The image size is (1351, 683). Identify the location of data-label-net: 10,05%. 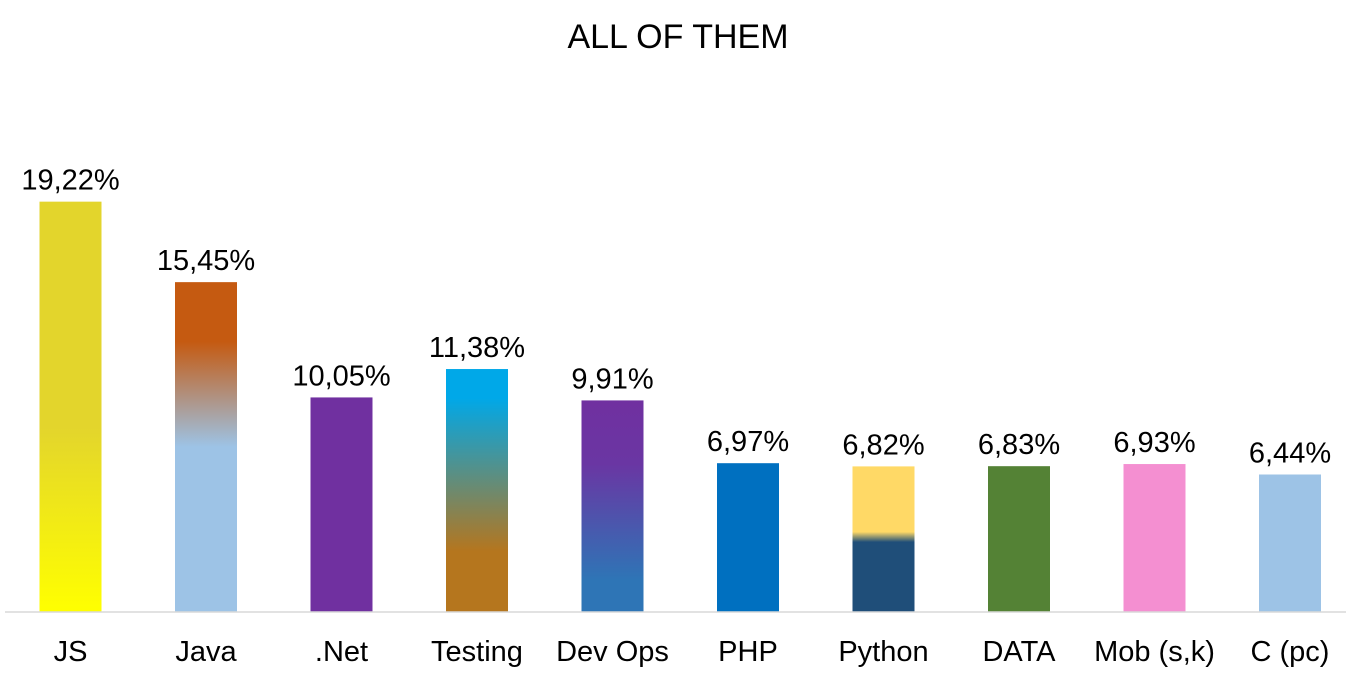
(341, 376).